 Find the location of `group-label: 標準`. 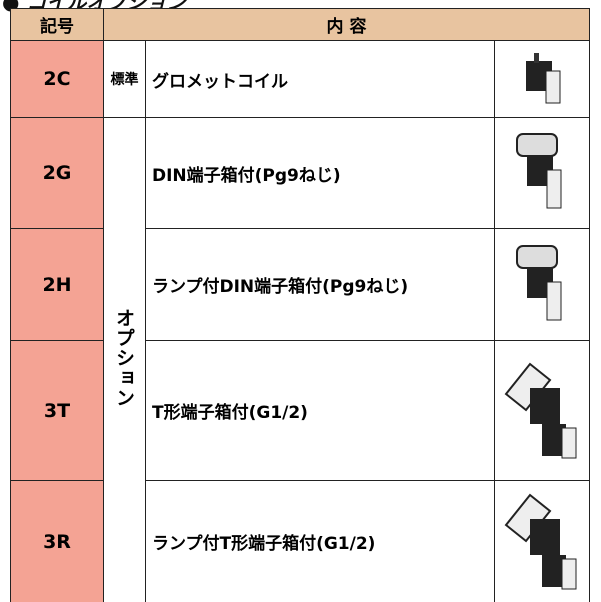

group-label: 標準 is located at coordinates (124, 79).